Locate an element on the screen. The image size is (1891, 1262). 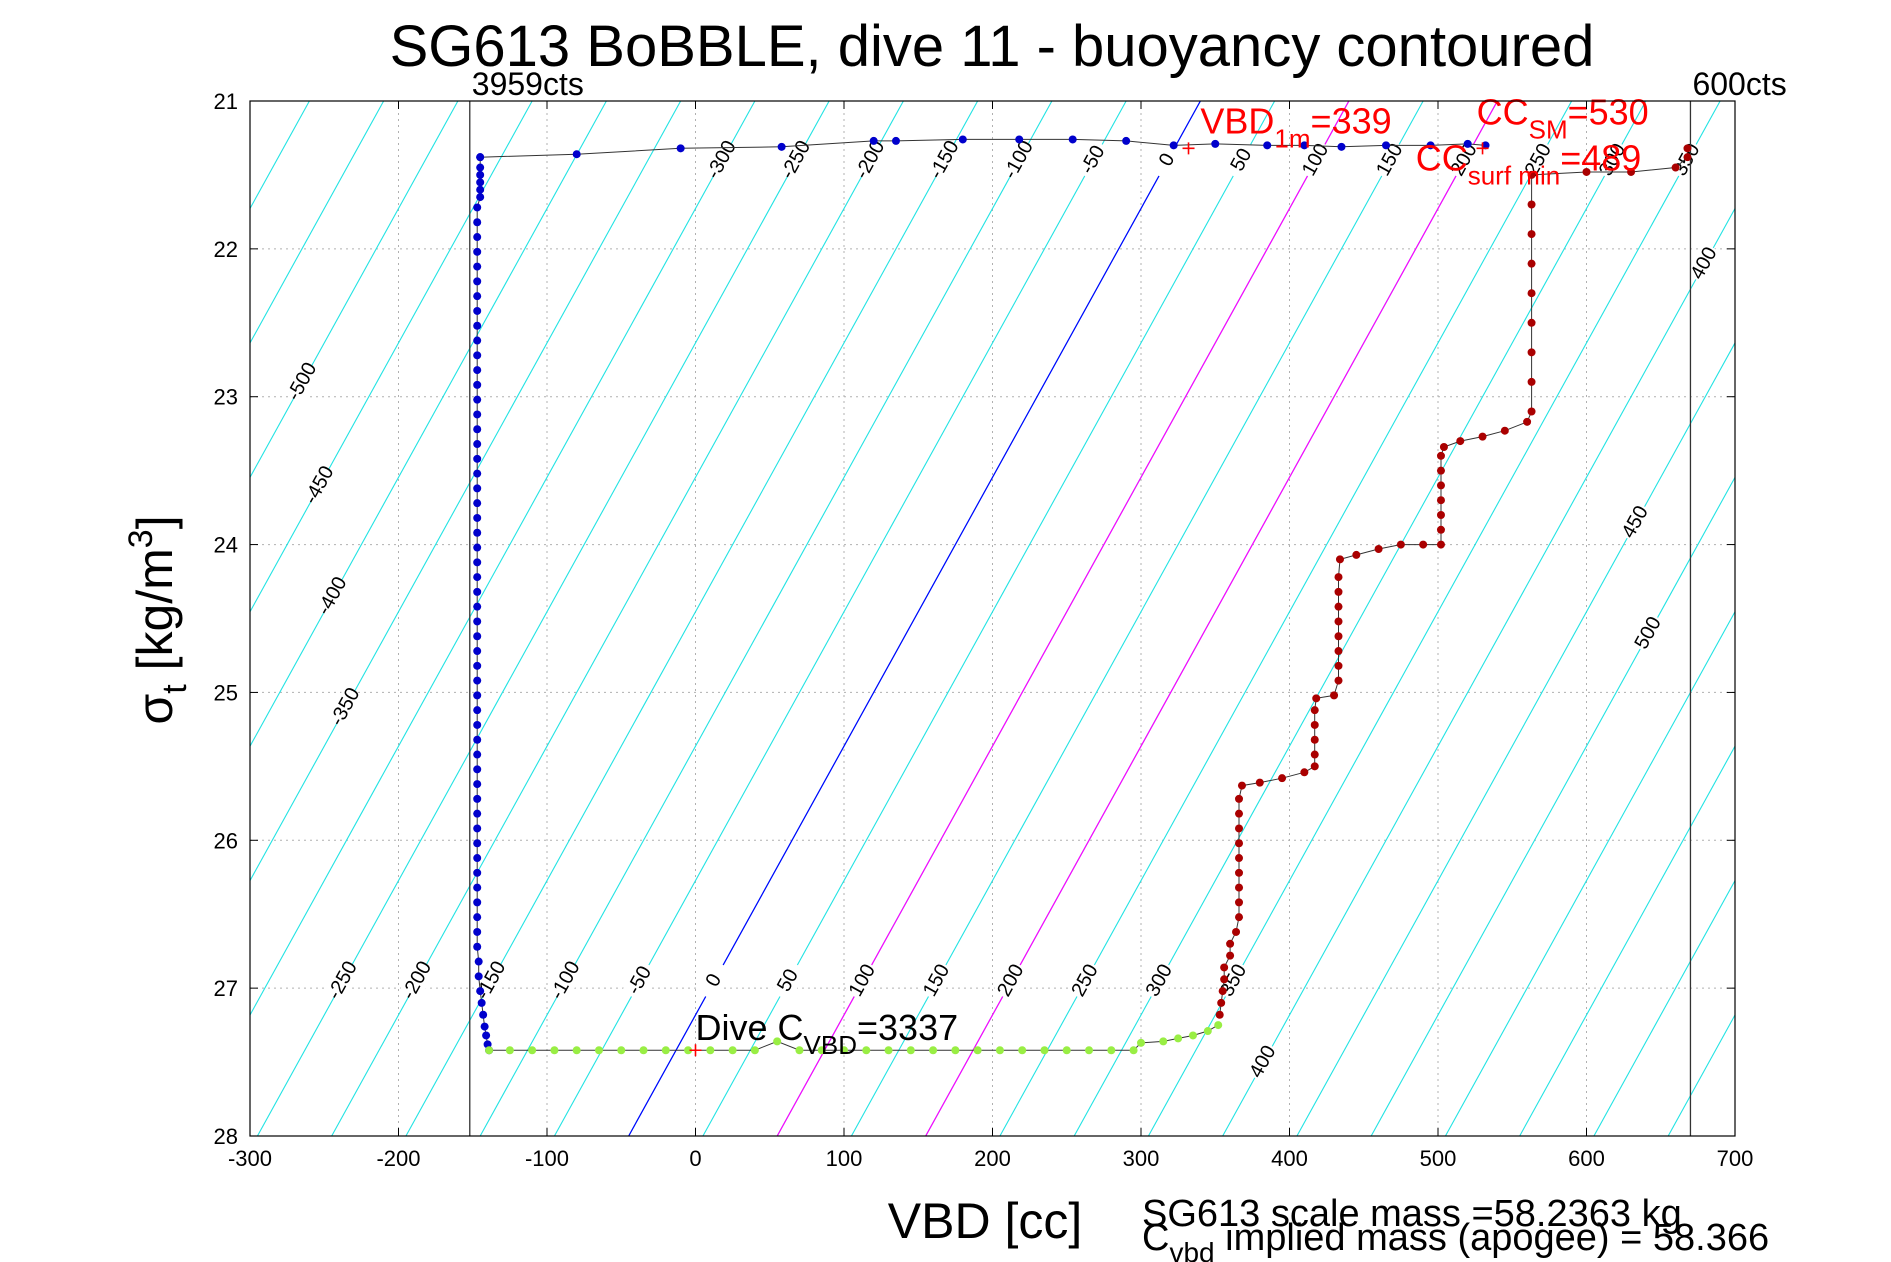
x-tick-label: 0 is located at coordinates (695, 1158).